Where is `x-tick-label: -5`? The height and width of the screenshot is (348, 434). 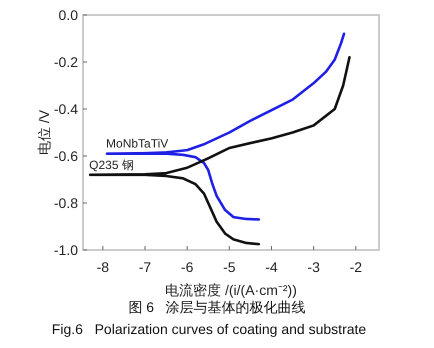 x-tick-label: -5 is located at coordinates (229, 267).